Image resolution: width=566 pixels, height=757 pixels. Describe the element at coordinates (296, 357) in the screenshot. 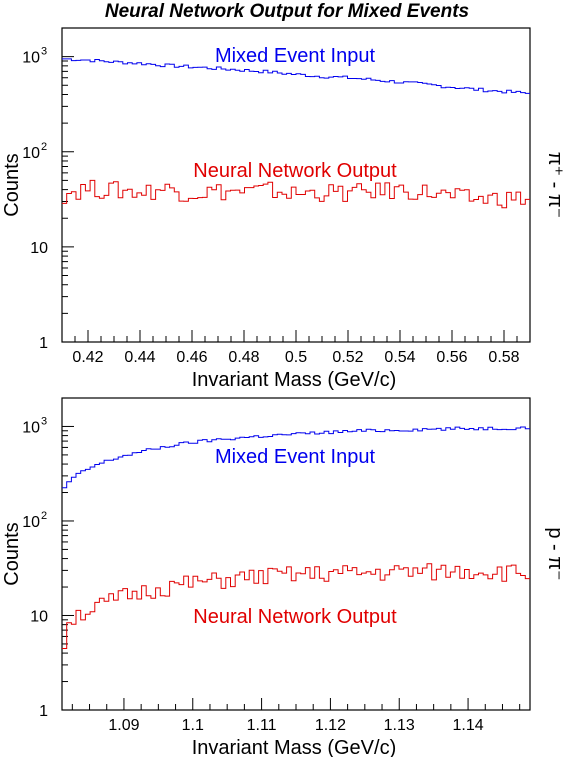

I see `x-tick-label: 0.5` at that location.